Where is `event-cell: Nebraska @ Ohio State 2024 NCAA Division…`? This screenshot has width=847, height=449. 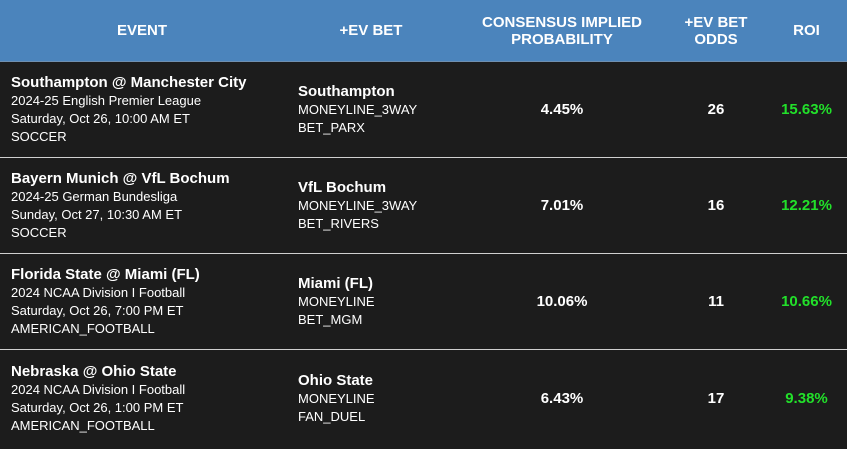
event-cell: Nebraska @ Ohio State 2024 NCAA Division… is located at coordinates (142, 398).